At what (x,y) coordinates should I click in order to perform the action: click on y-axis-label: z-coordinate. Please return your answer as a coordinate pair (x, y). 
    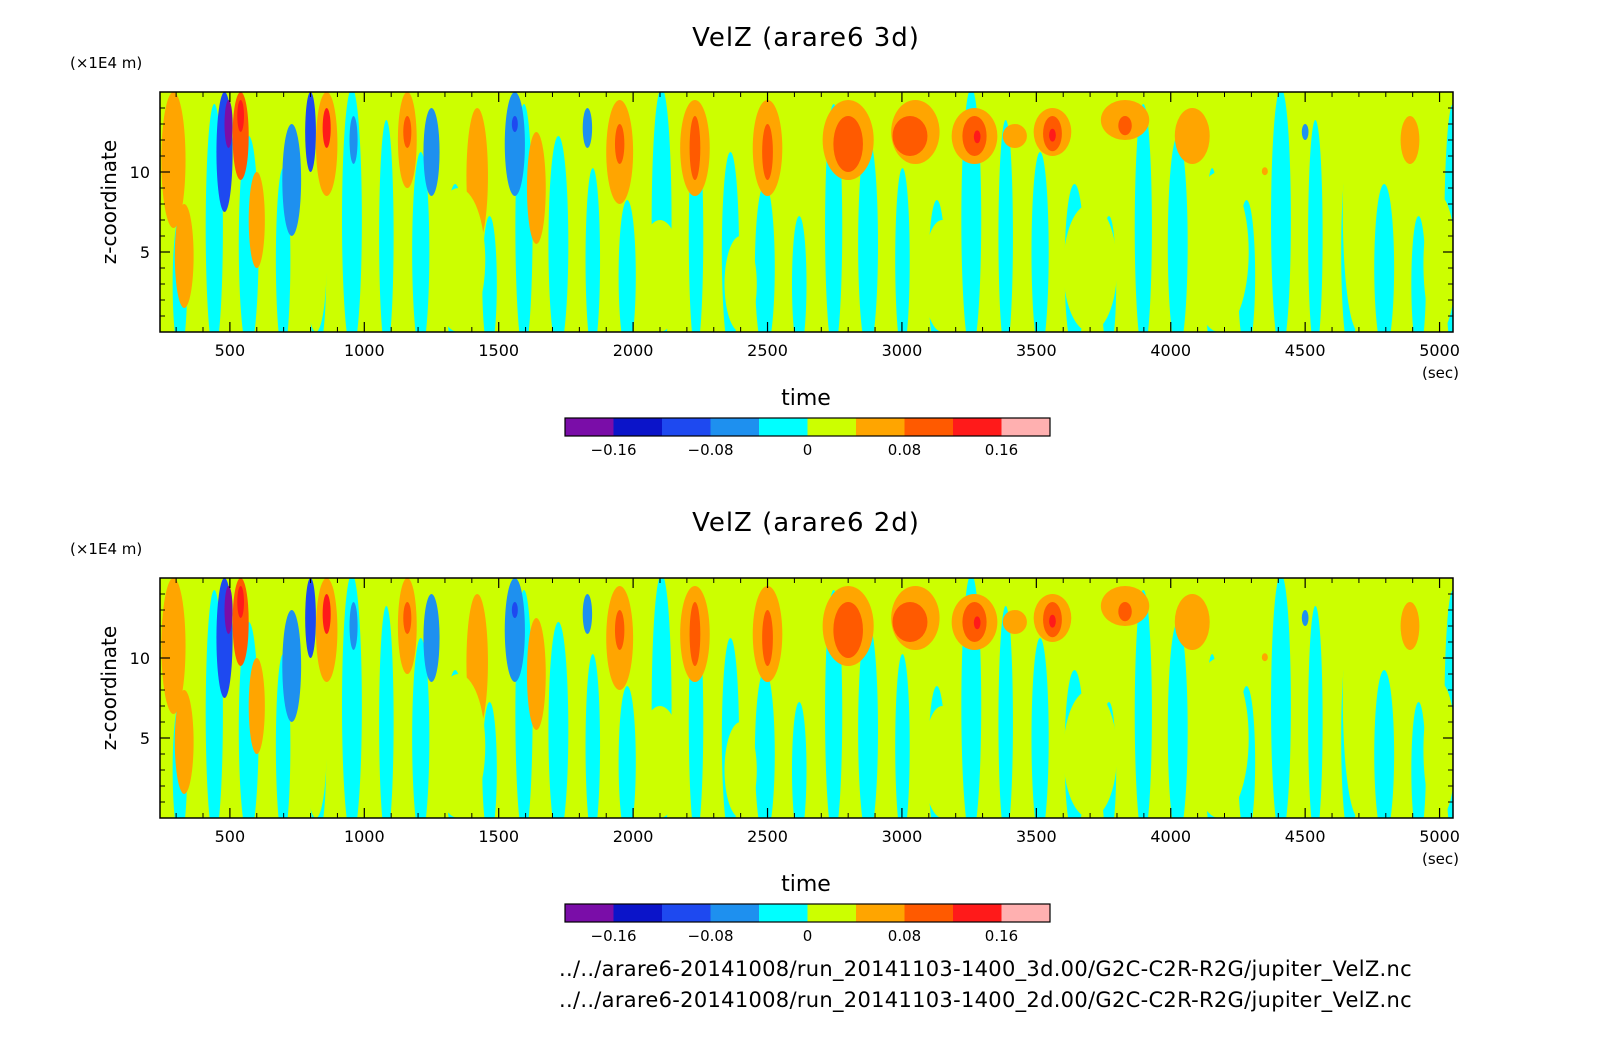
    Looking at the image, I should click on (109, 202).